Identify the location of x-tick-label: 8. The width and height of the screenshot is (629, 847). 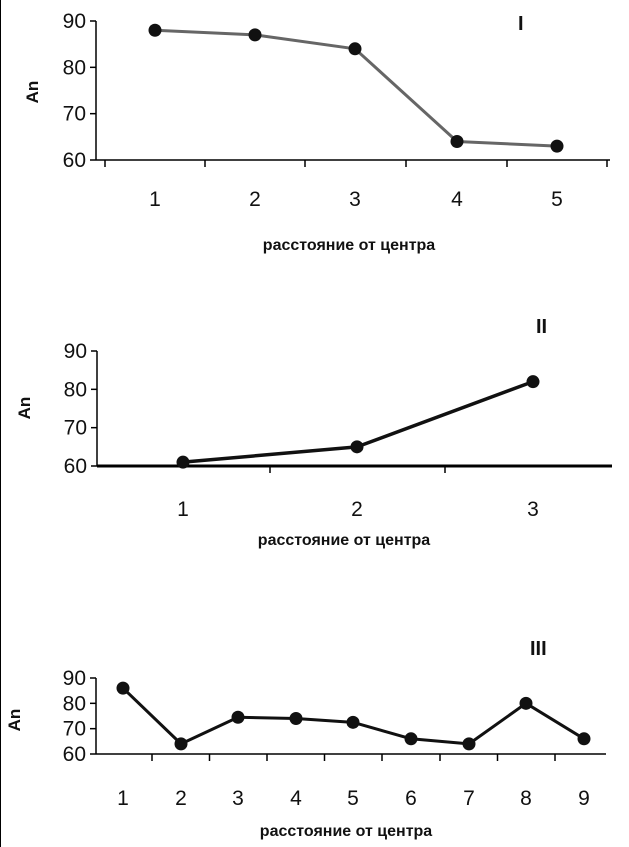
(526, 798).